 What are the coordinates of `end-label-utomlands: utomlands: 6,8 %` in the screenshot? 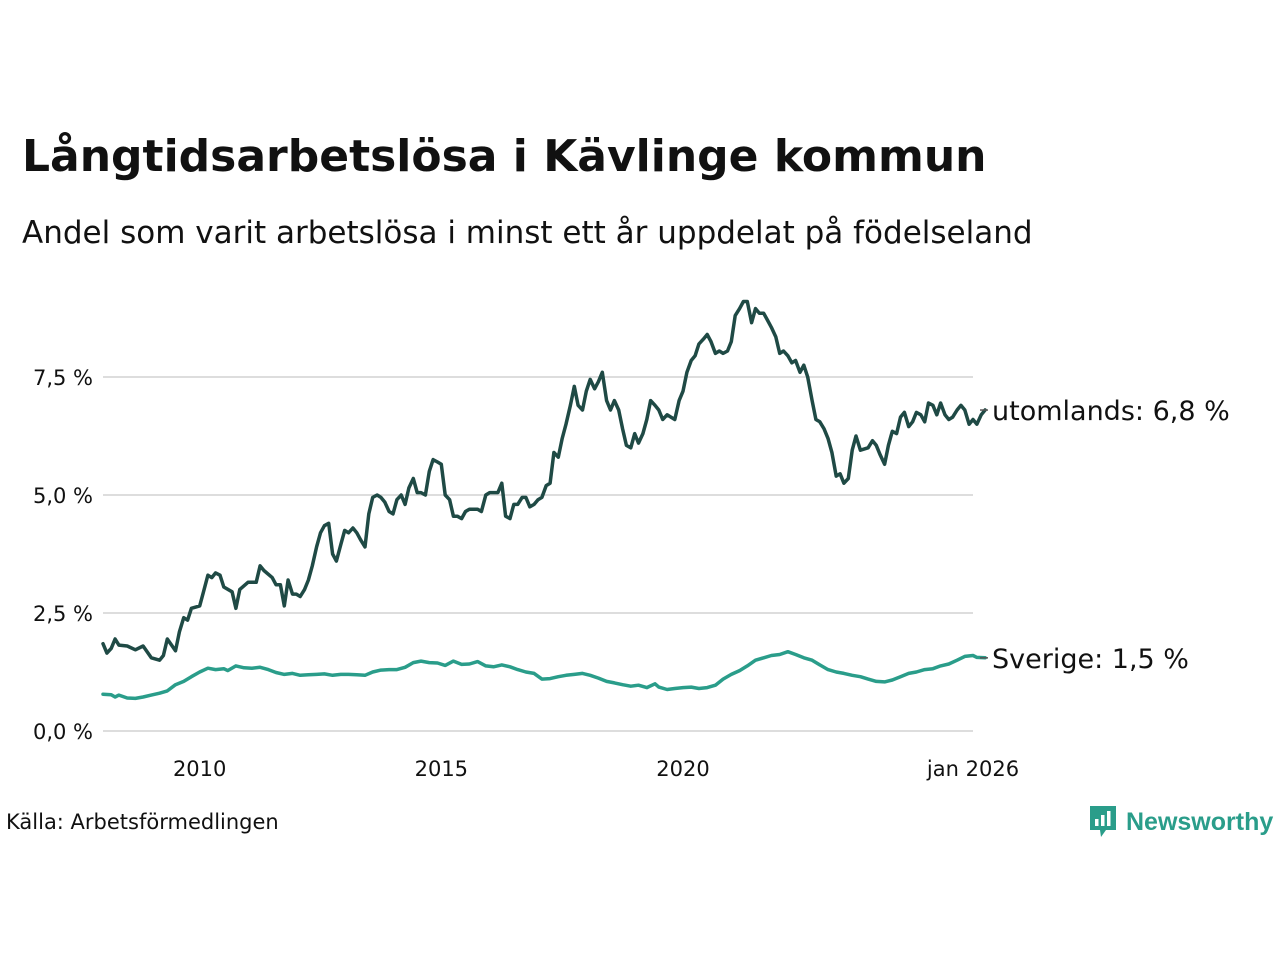 It's located at (1111, 411).